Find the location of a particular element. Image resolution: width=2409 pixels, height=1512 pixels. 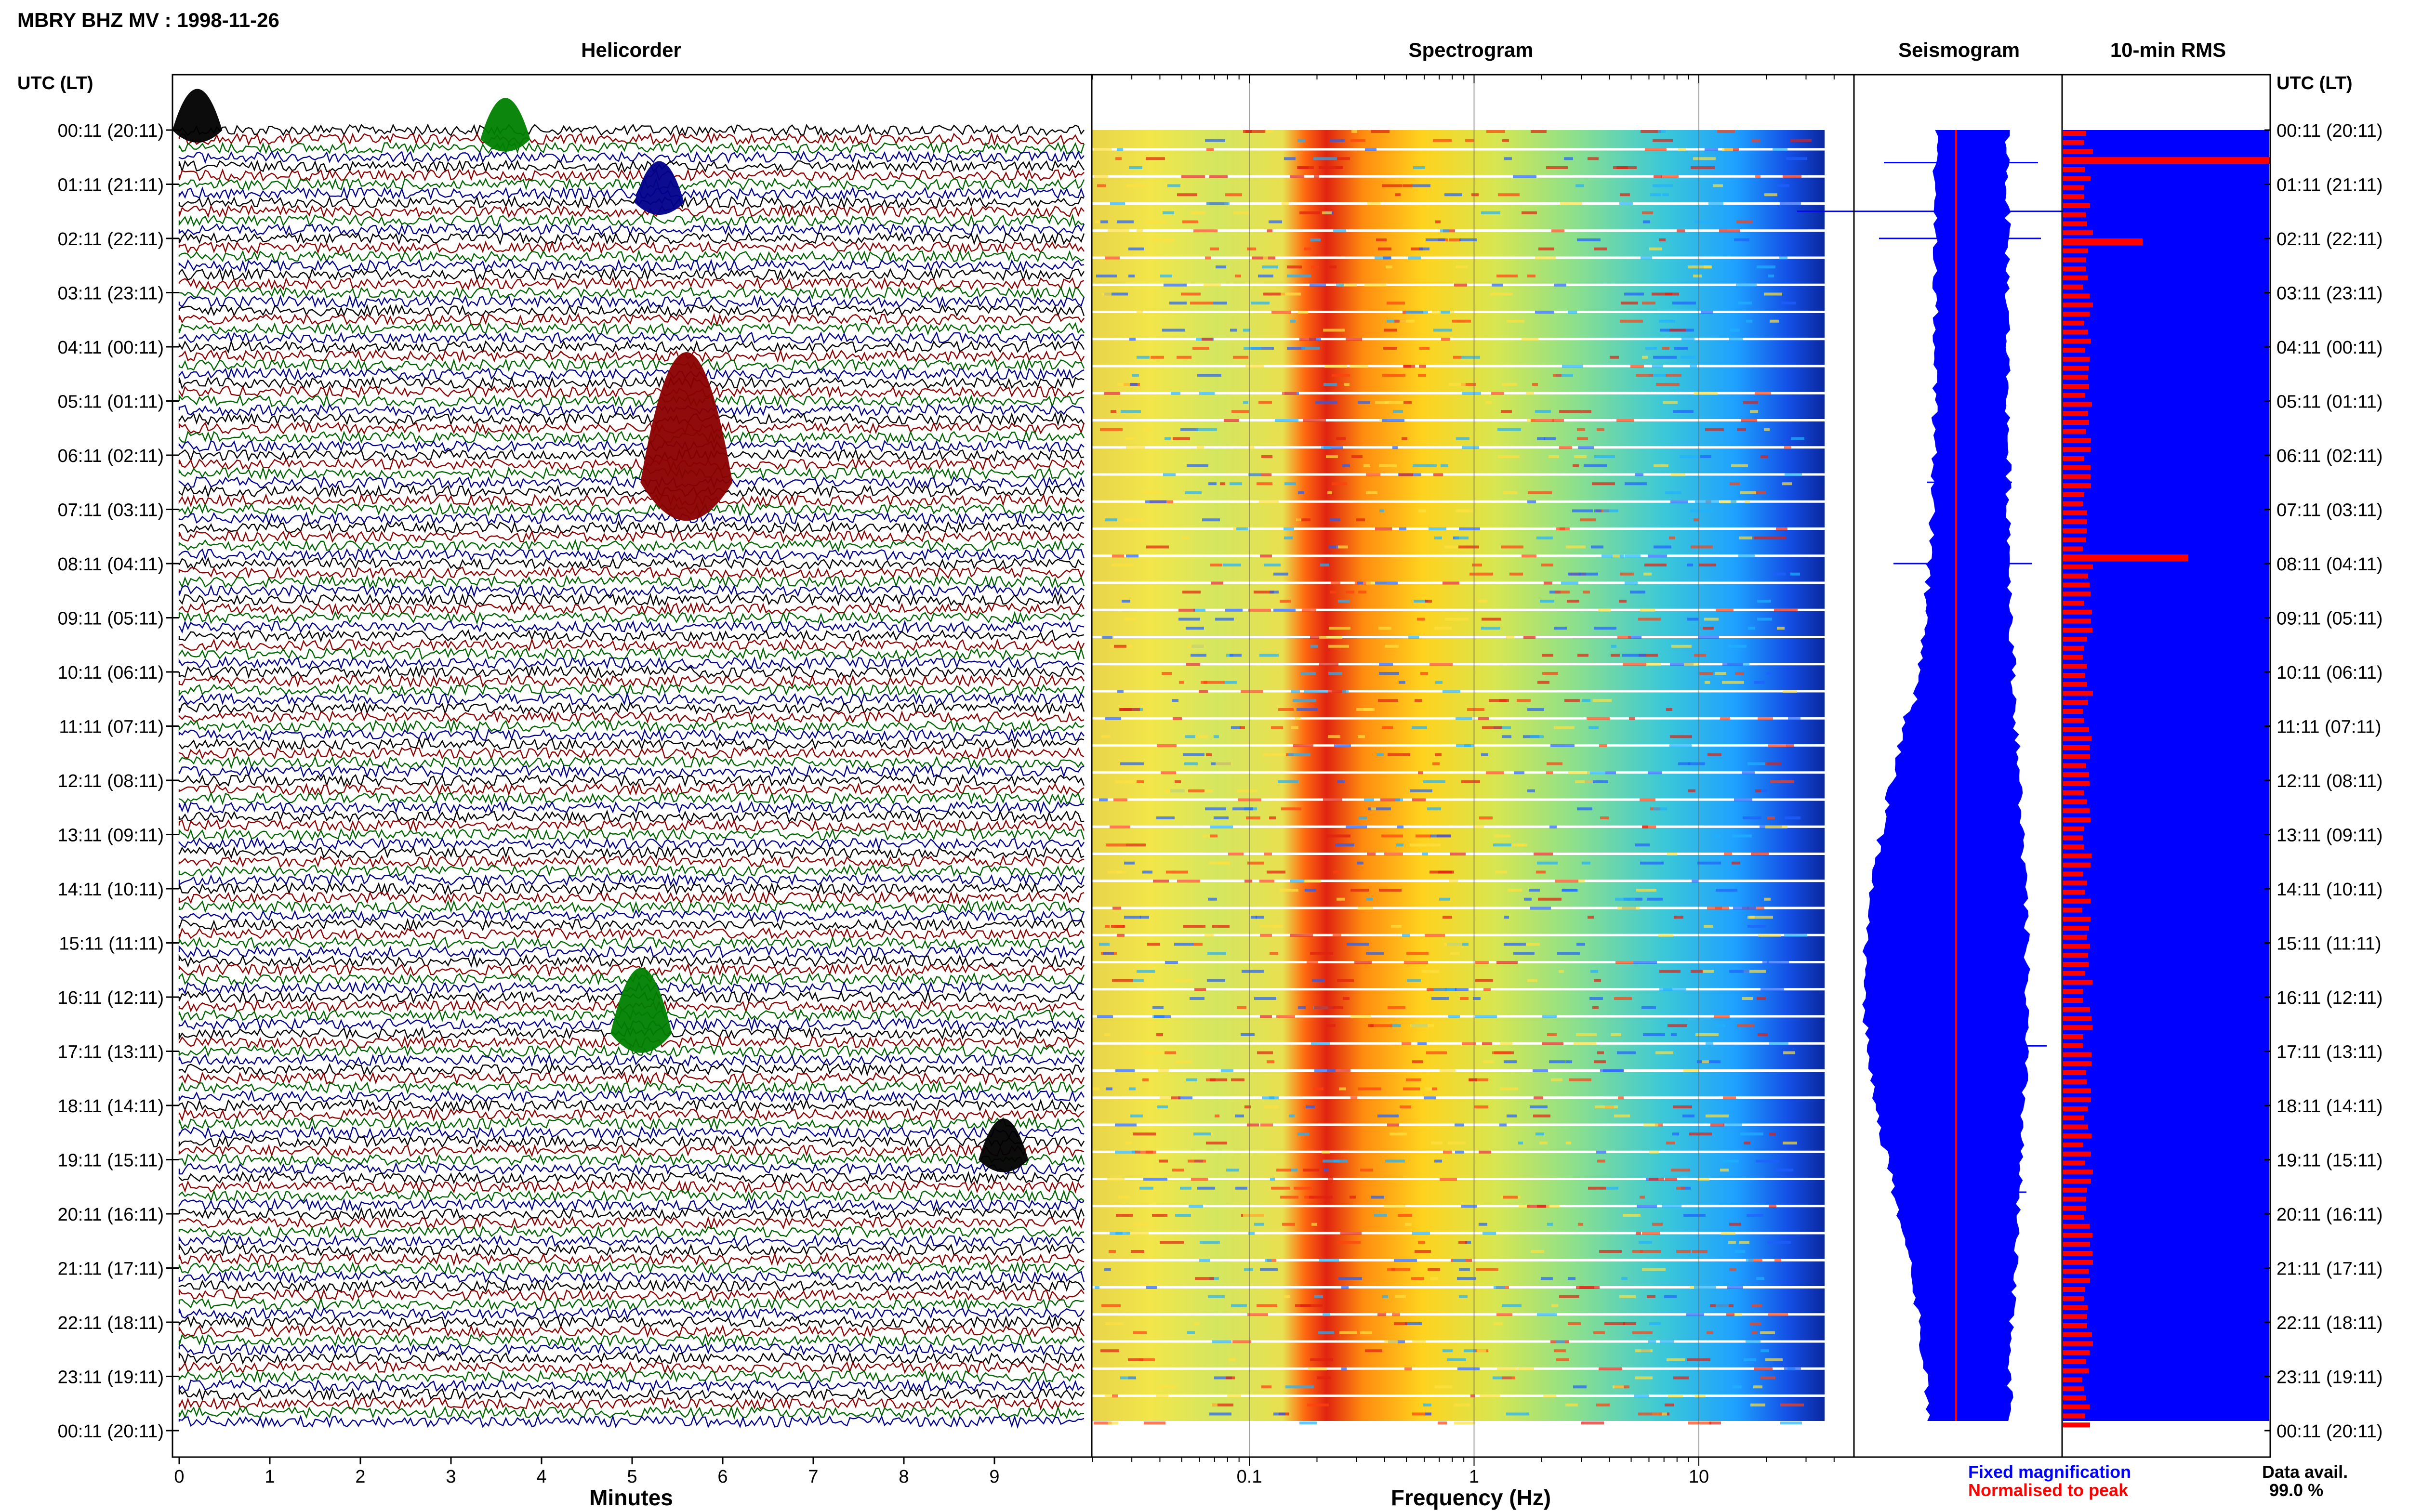

minute-tick-label: 8 is located at coordinates (904, 1477).